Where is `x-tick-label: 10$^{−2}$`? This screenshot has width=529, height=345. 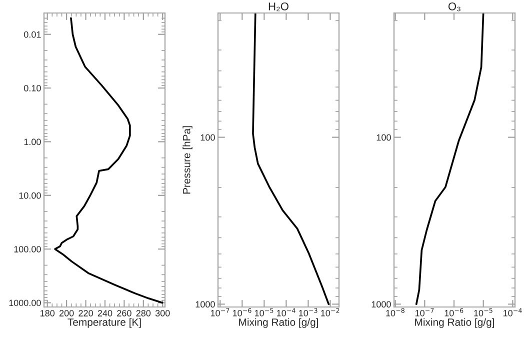 x-tick-label: 10$^{−2}$ is located at coordinates (330, 312).